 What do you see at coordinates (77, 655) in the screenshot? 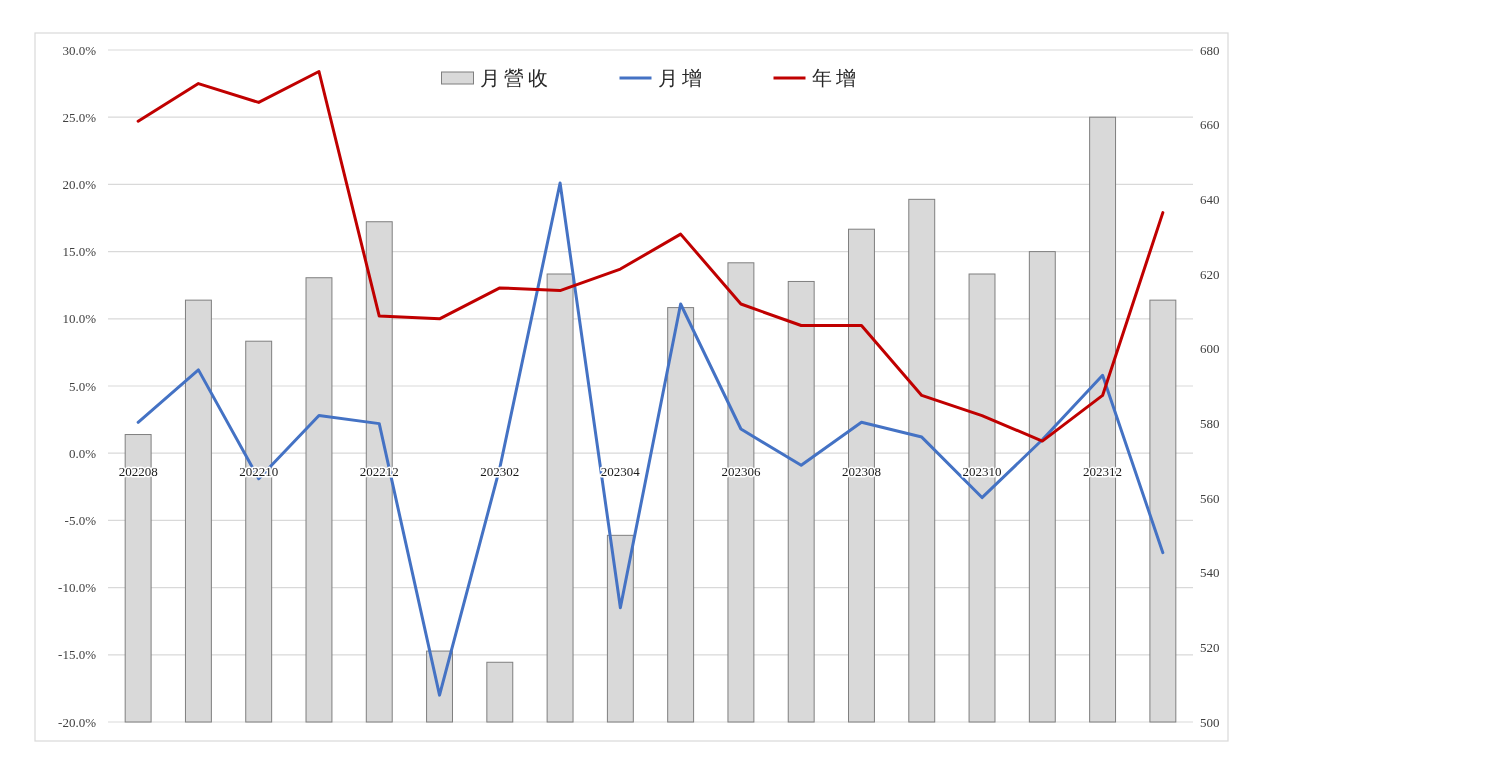
I see `y-tick-label: -15.0%` at bounding box center [77, 655].